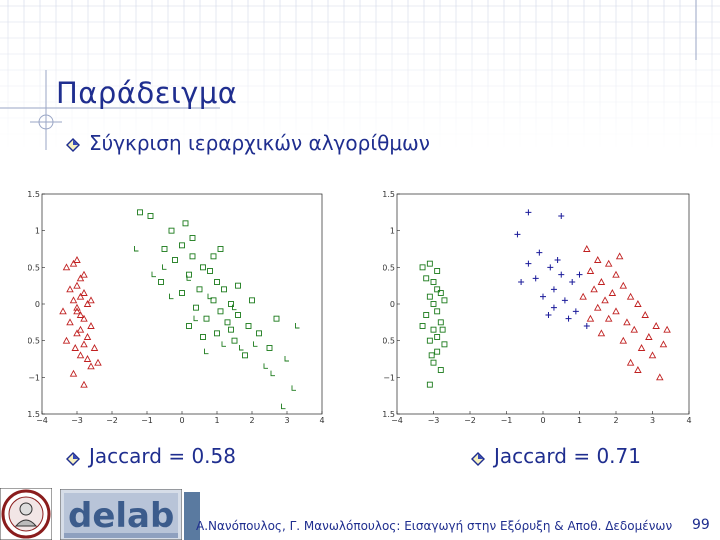 The height and width of the screenshot is (540, 720). Describe the element at coordinates (26, 514) in the screenshot. I see `university-seal-icon` at that location.